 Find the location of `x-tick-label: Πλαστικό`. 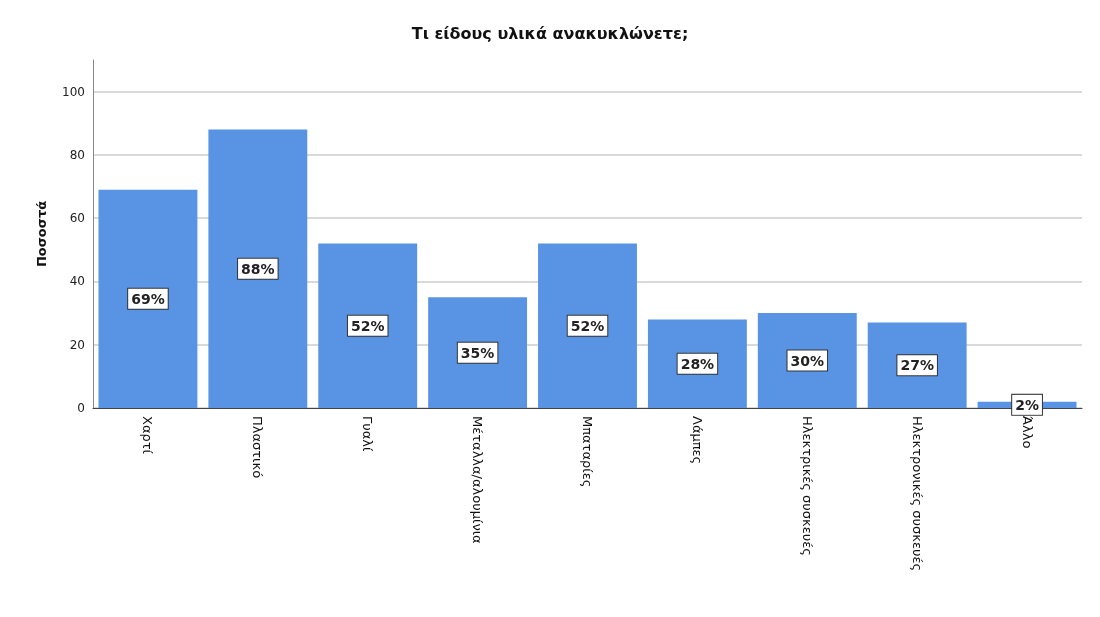

x-tick-label: Πλαστικό is located at coordinates (258, 447).